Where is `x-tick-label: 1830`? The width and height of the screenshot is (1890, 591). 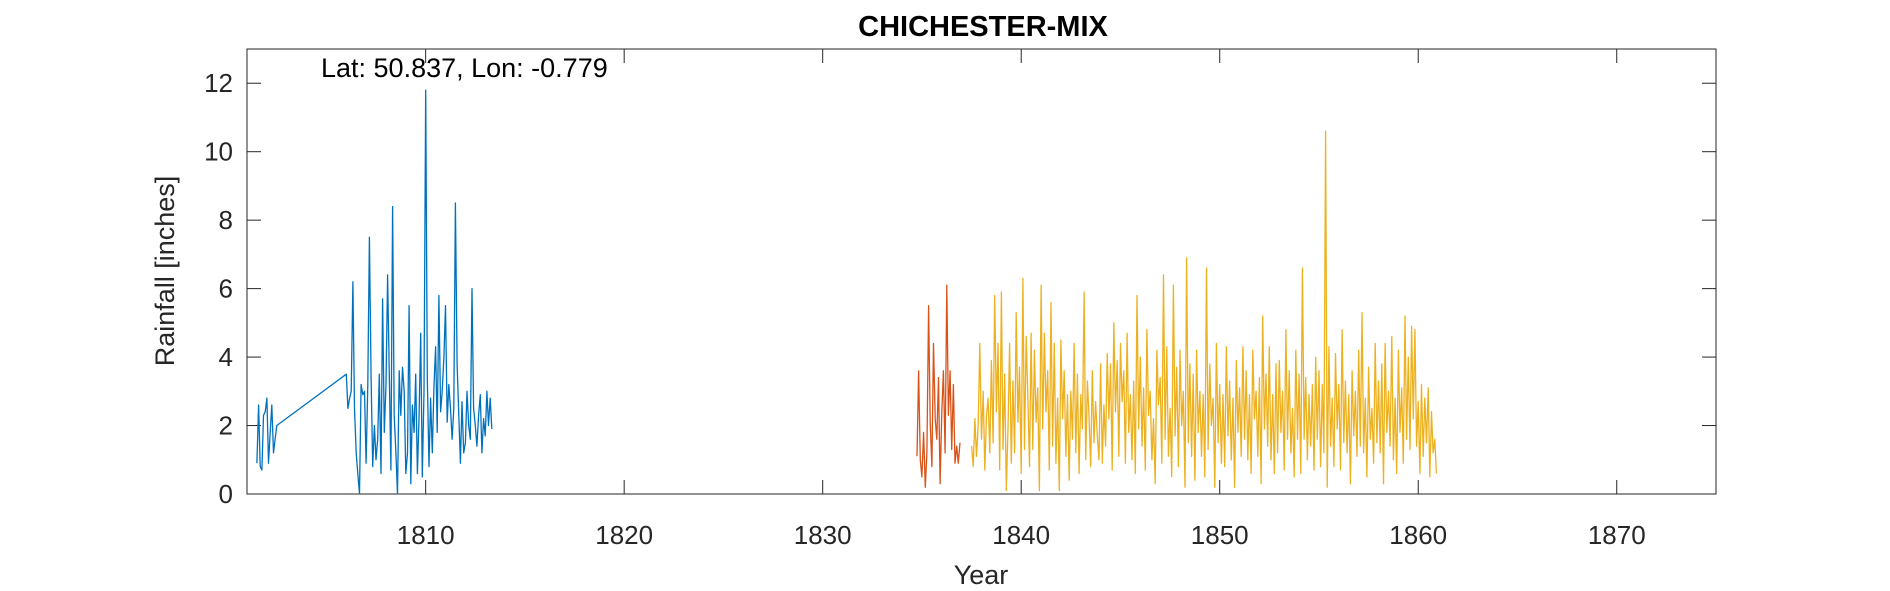
x-tick-label: 1830 is located at coordinates (823, 535).